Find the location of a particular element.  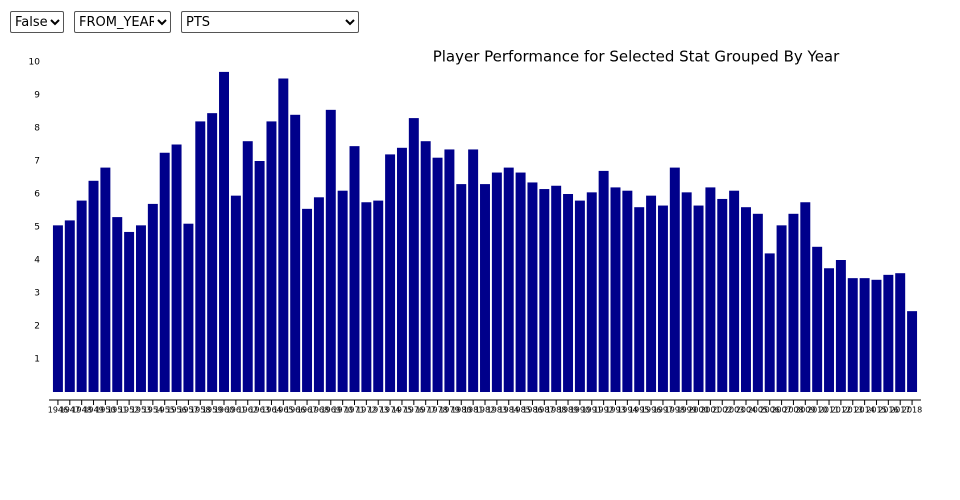

x-tick-label: 1997 is located at coordinates (663, 410).